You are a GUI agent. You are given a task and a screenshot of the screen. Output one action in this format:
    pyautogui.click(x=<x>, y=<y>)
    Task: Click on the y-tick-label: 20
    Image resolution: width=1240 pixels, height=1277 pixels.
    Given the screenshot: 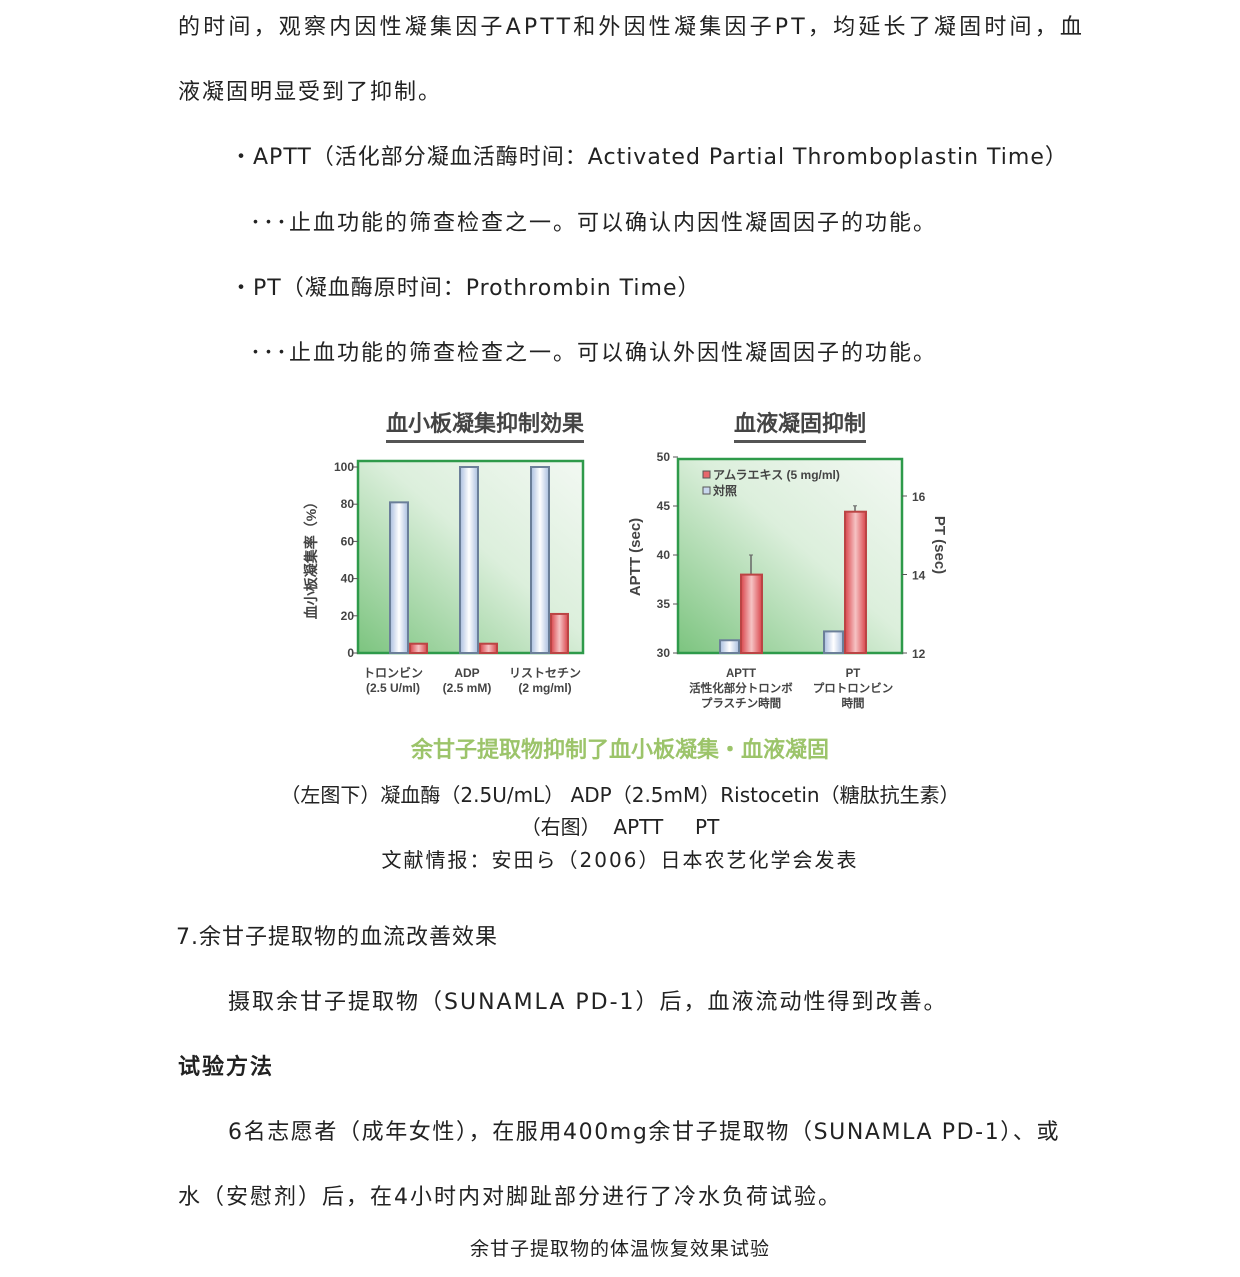 What is the action you would take?
    pyautogui.click(x=348, y=616)
    